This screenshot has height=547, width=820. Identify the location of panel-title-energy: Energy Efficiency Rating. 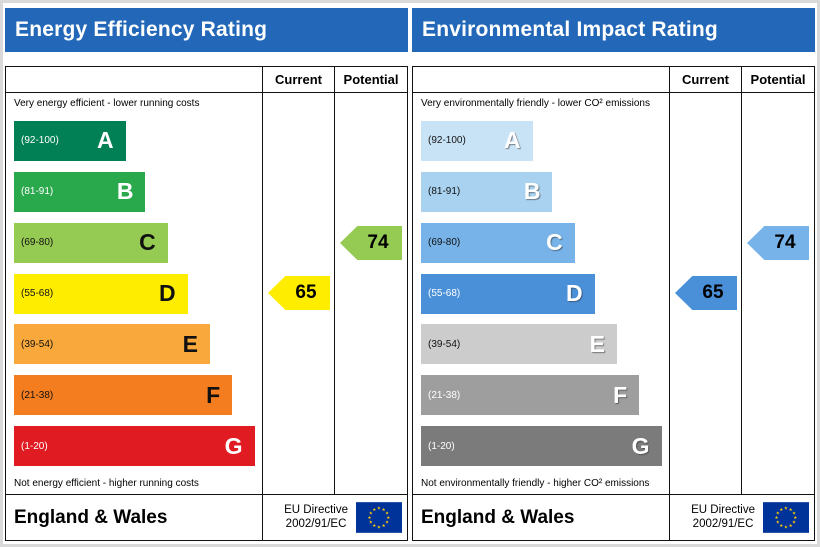
(206, 30).